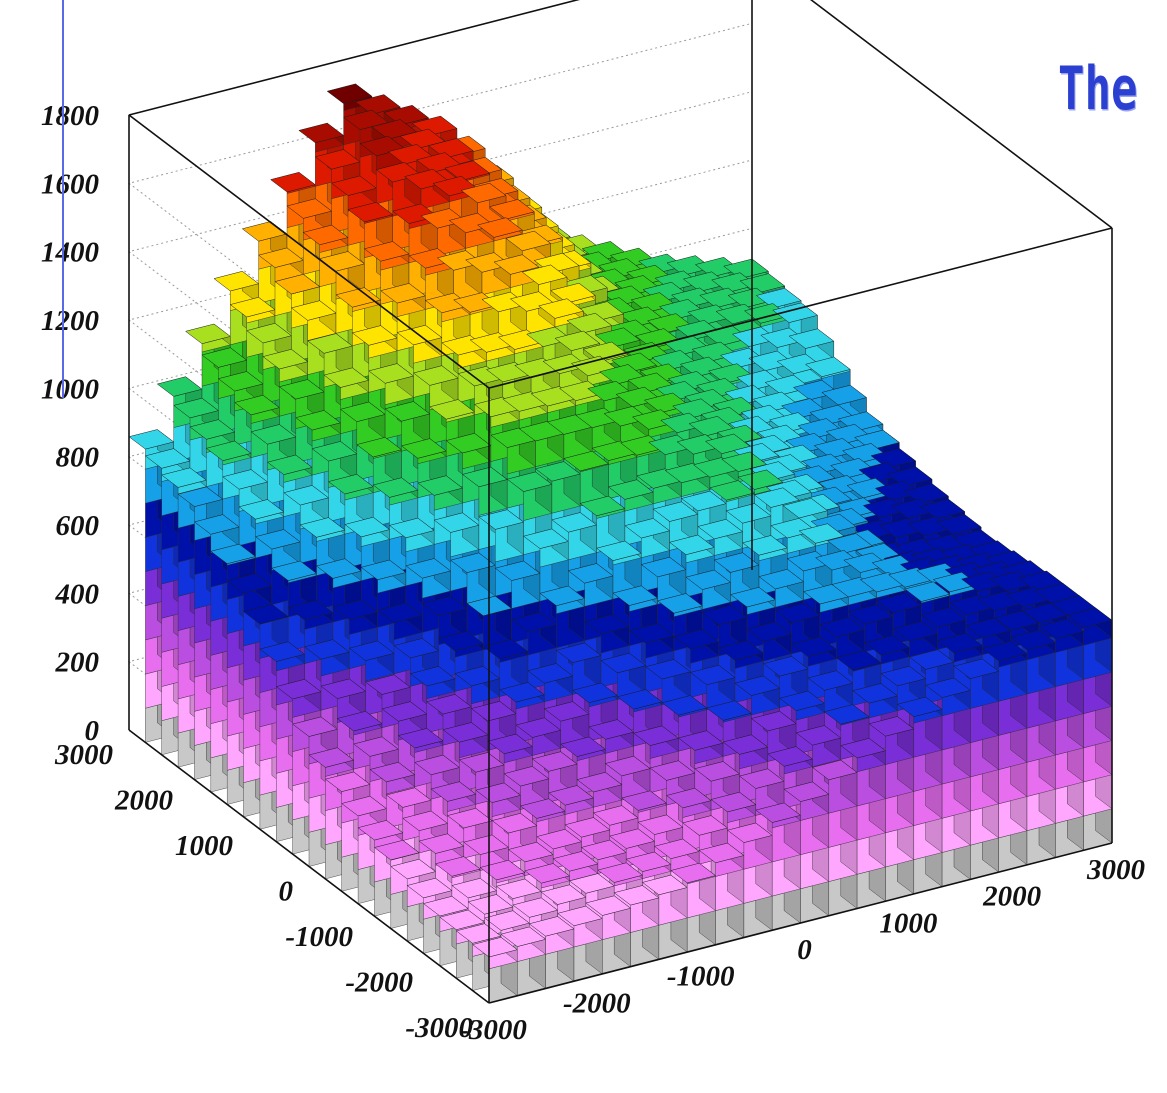  What do you see at coordinates (77, 663) in the screenshot?
I see `z-tick-label: 200` at bounding box center [77, 663].